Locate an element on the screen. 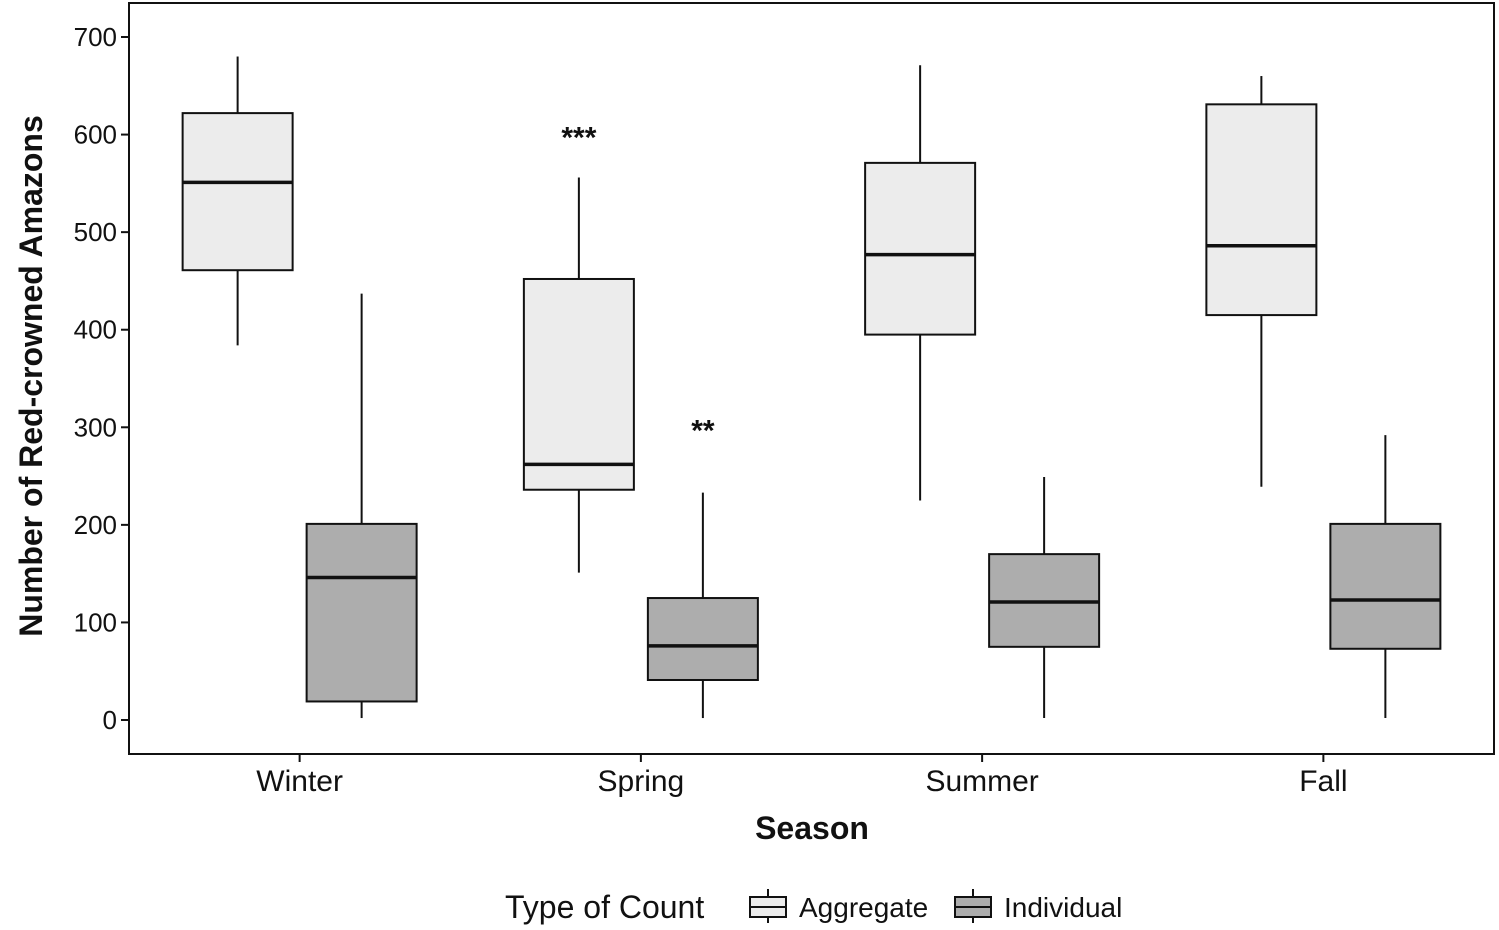  x-tick-label: Spring is located at coordinates (641, 781).